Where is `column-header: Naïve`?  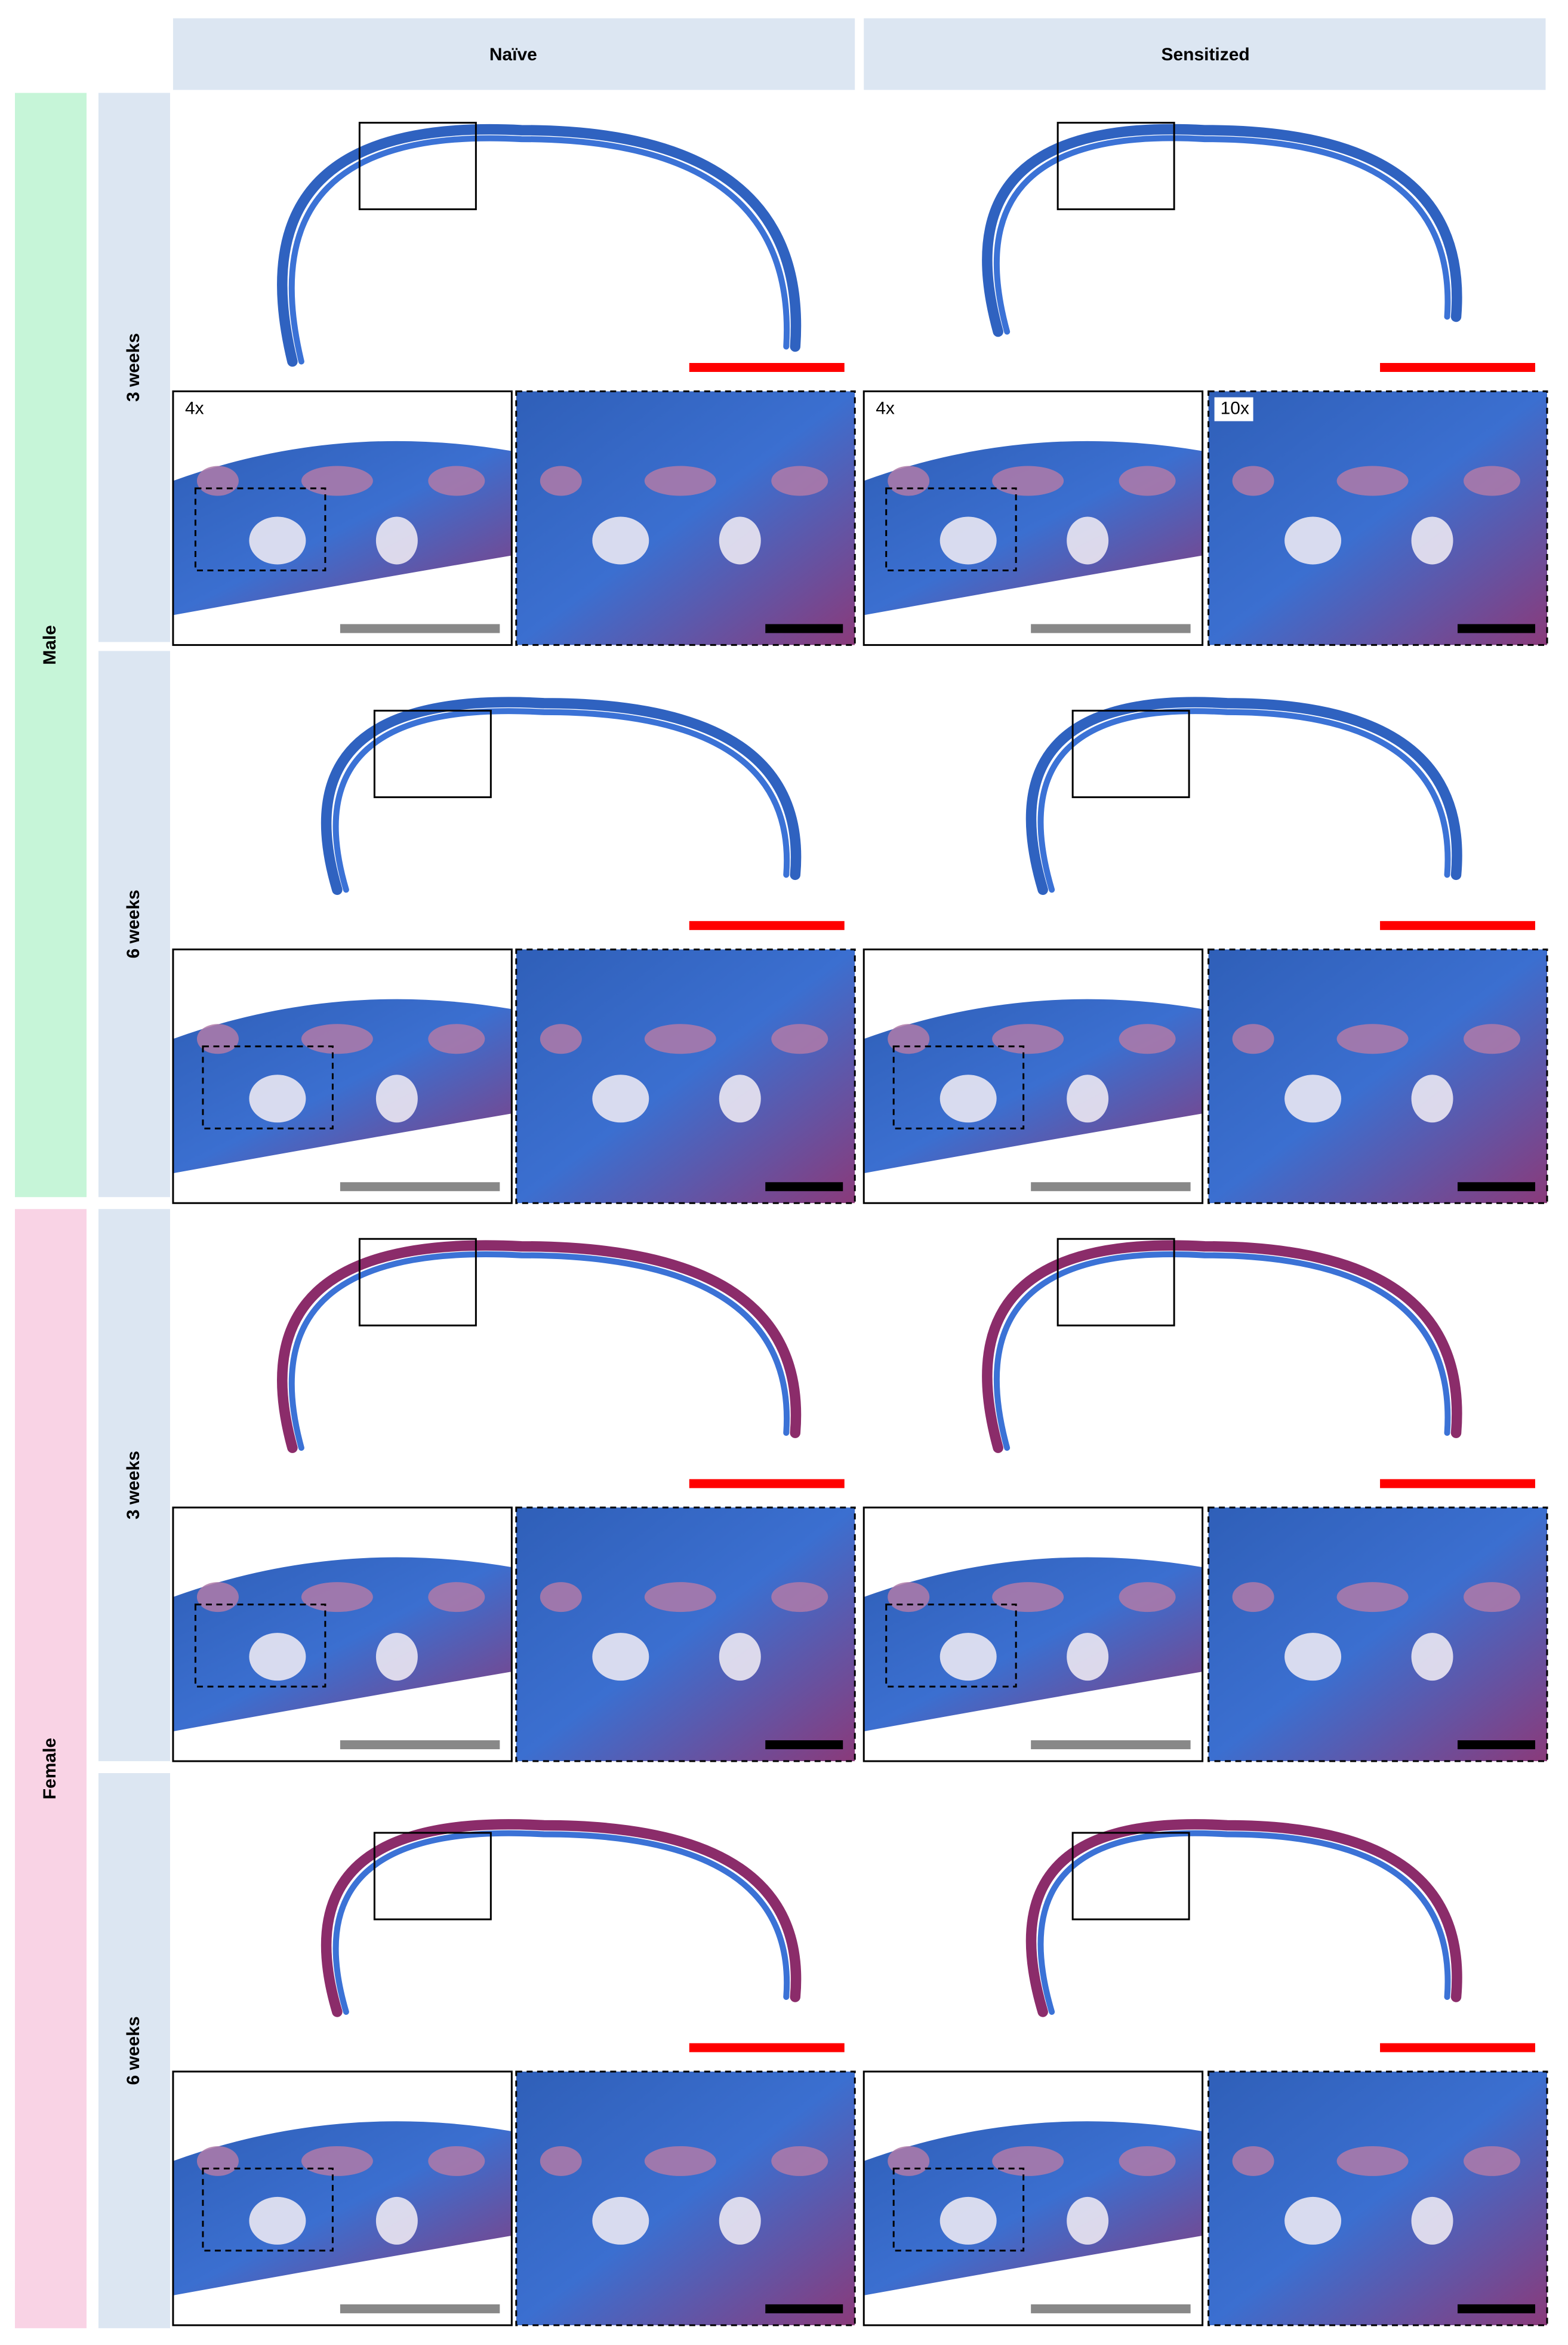 column-header: Naïve is located at coordinates (513, 54).